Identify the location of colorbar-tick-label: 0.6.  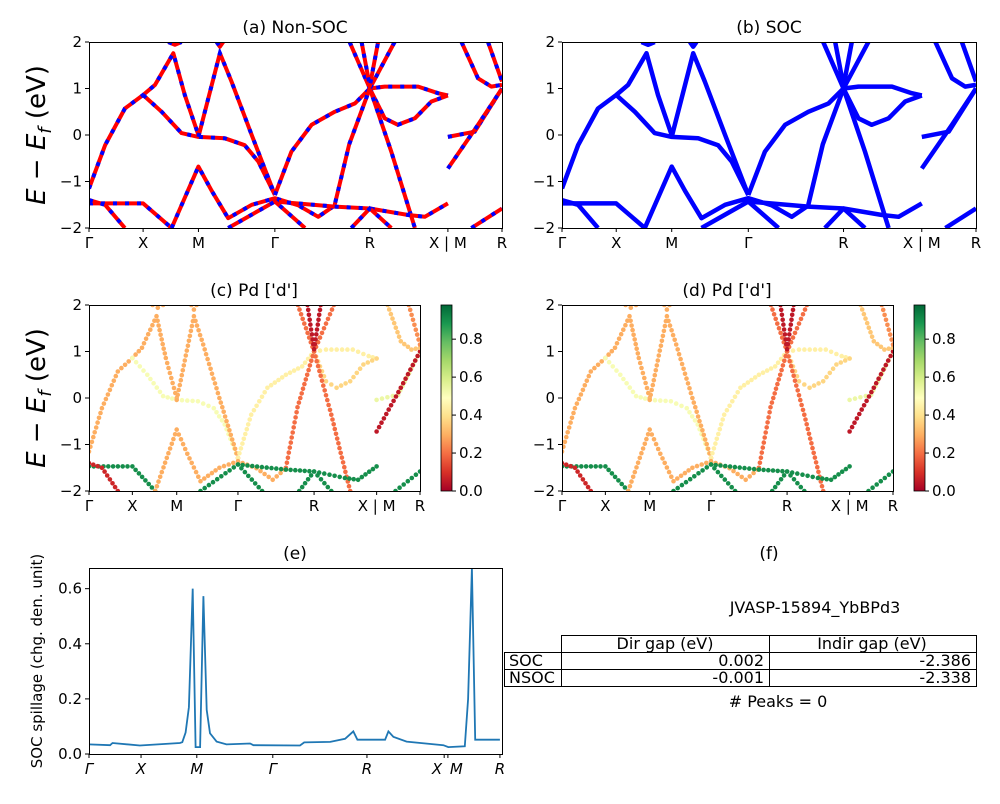
(944, 377).